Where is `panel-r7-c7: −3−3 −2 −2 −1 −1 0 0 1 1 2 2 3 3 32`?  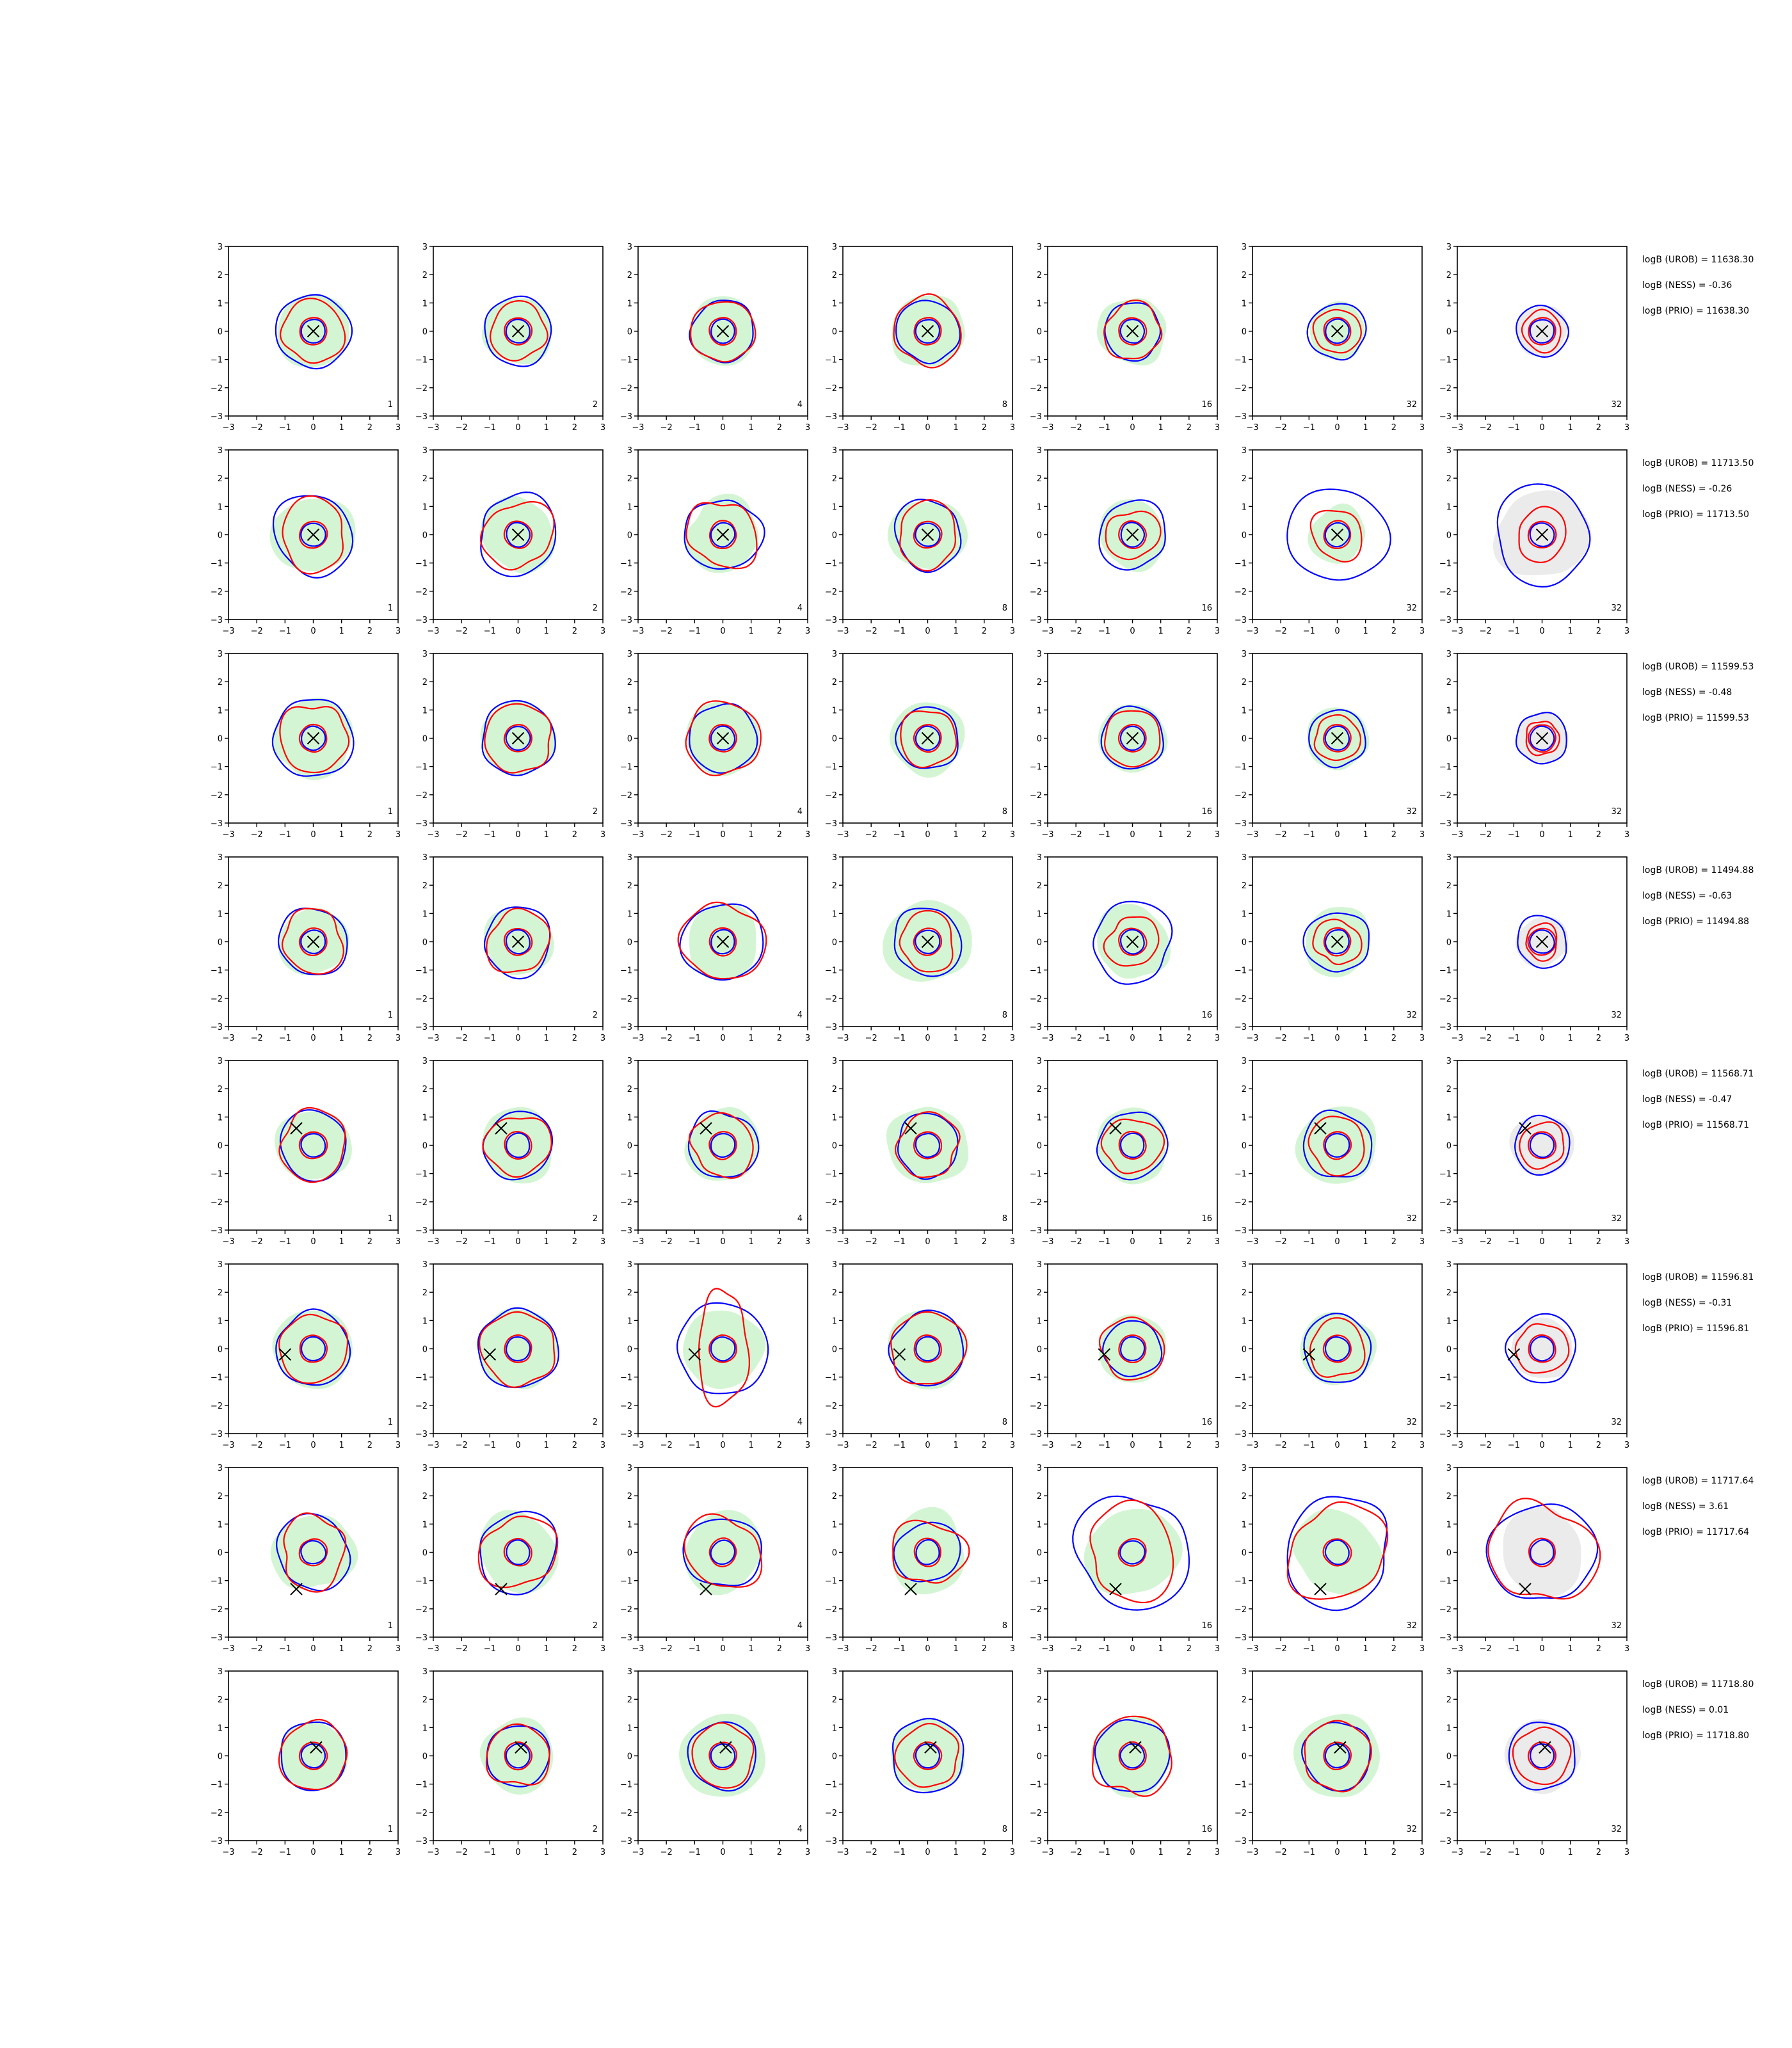 panel-r7-c7: −3−3 −2 −2 −1 −1 0 0 1 1 2 2 3 3 32 is located at coordinates (1534, 1559).